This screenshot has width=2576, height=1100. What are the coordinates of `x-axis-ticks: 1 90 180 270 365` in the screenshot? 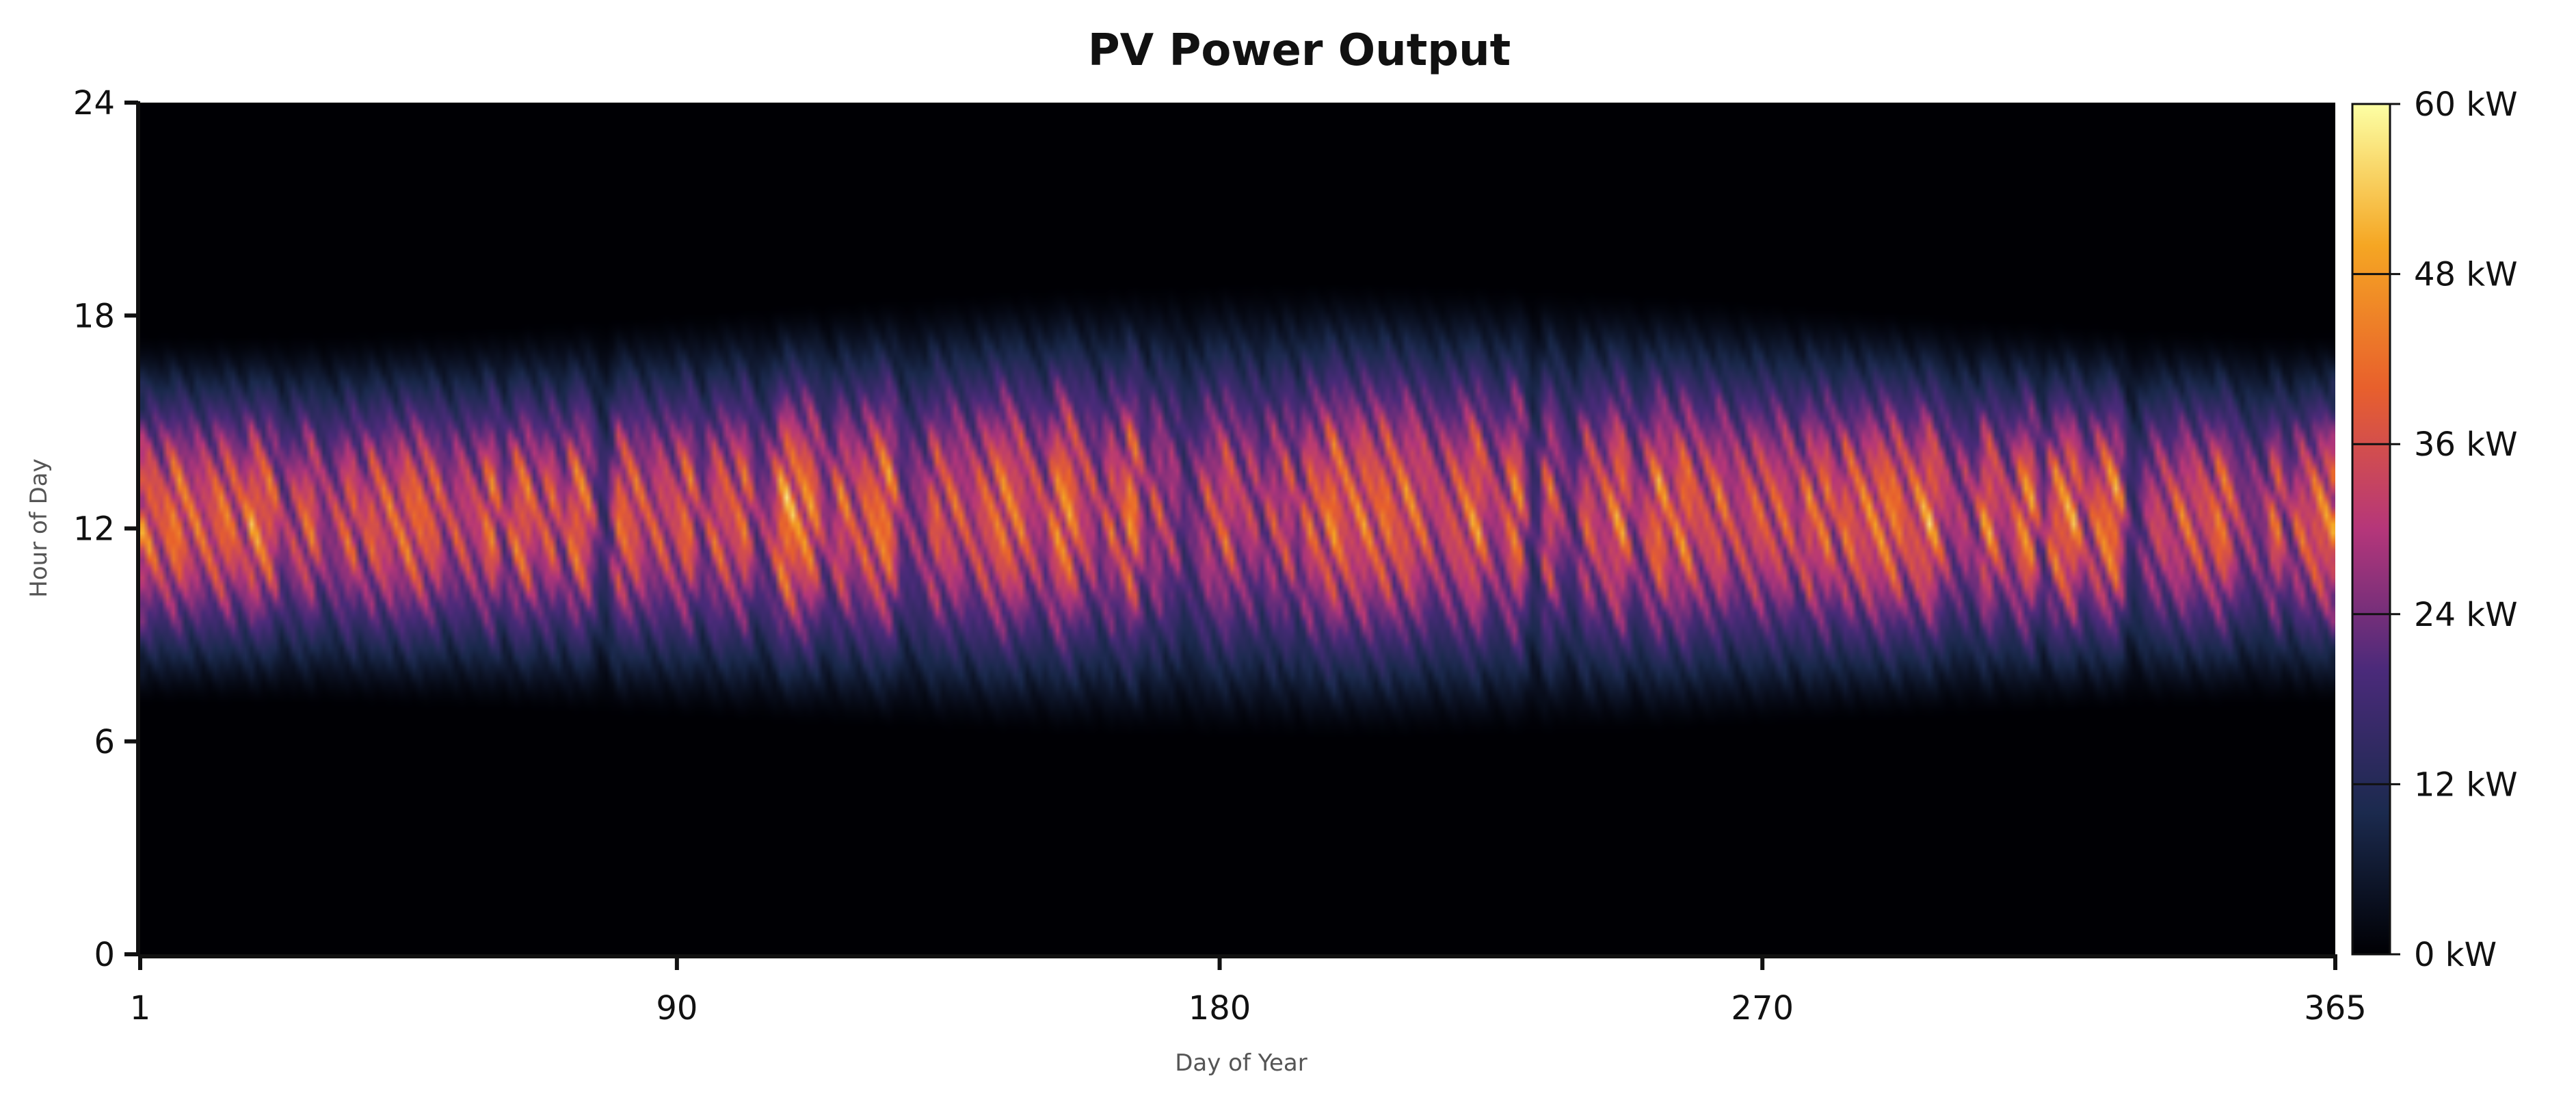 It's located at (1248, 992).